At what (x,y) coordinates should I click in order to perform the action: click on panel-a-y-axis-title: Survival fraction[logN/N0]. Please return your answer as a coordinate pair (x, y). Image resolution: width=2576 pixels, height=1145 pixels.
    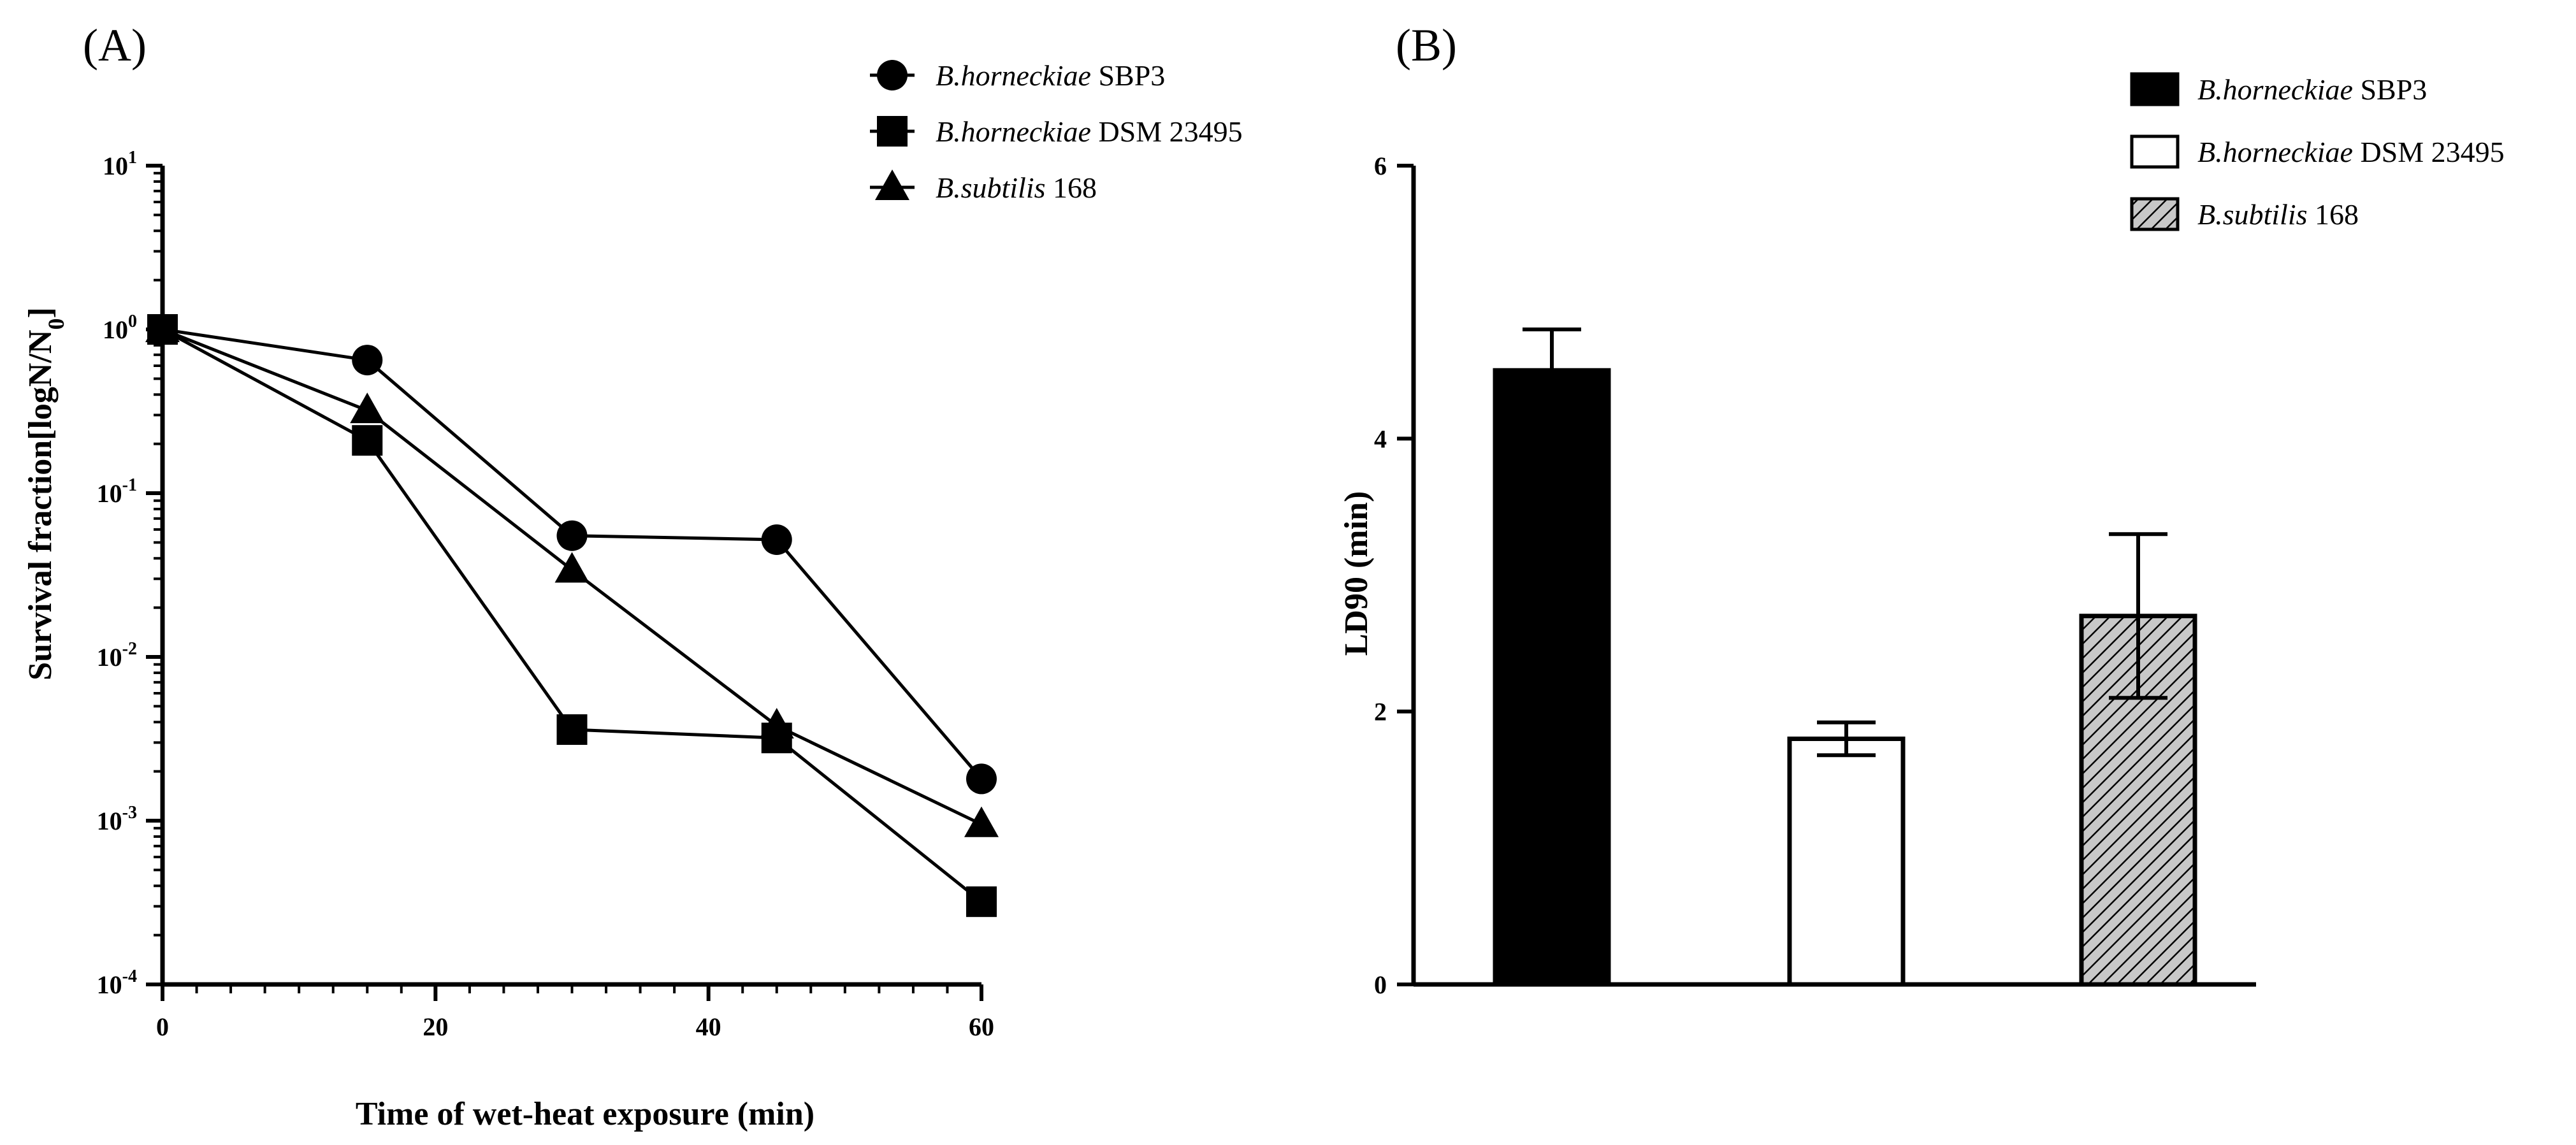
    Looking at the image, I should click on (45, 494).